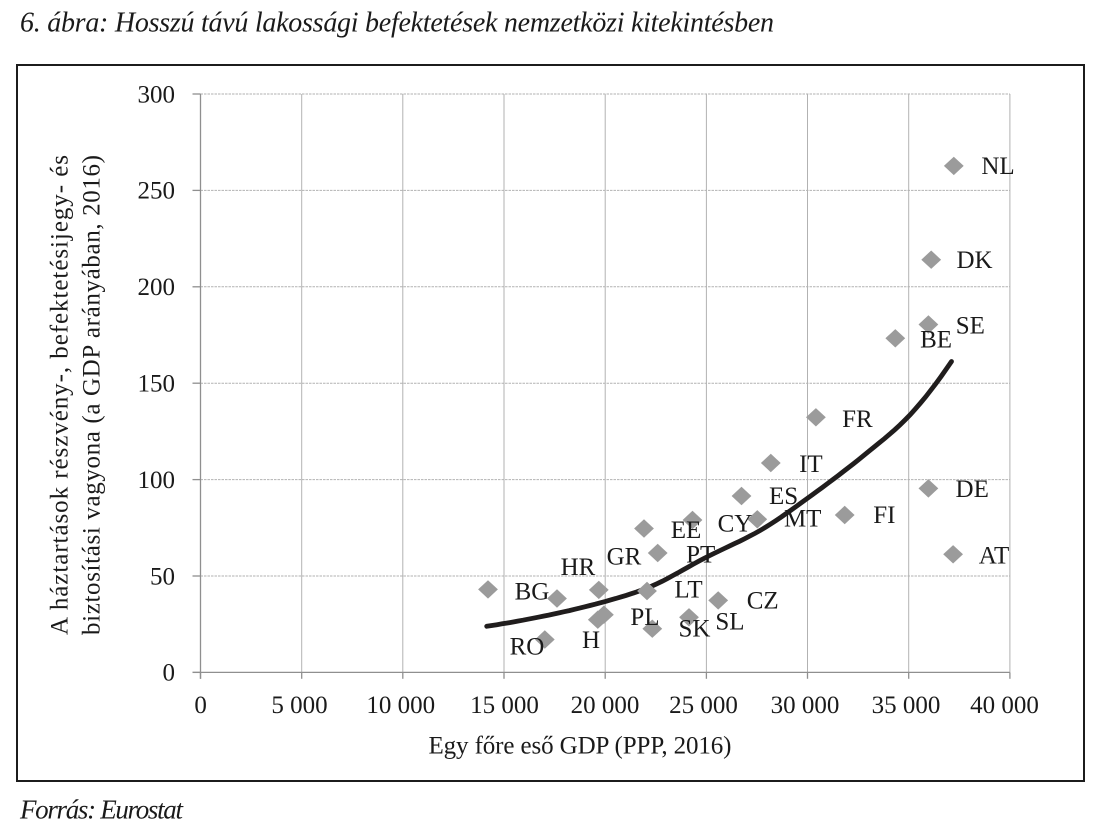  I want to click on svg-text: AT, so click(994, 555).